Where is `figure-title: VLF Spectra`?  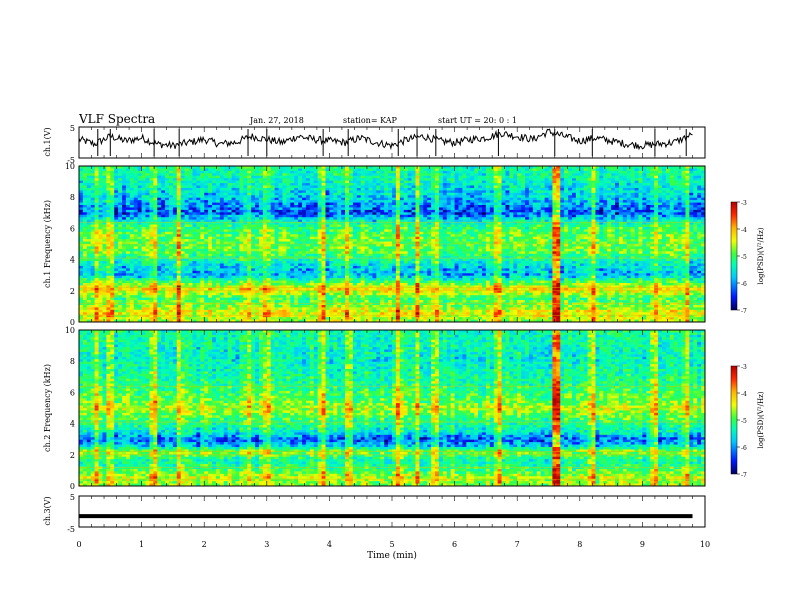 figure-title: VLF Spectra is located at coordinates (116, 119).